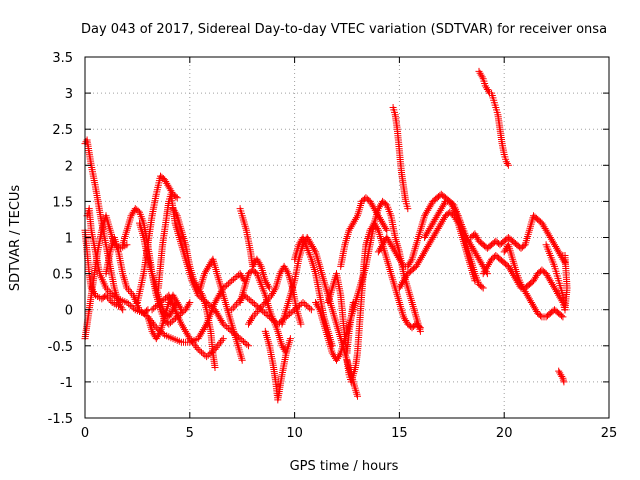 The width and height of the screenshot is (640, 480). I want to click on series-arc21, so click(364, 232).